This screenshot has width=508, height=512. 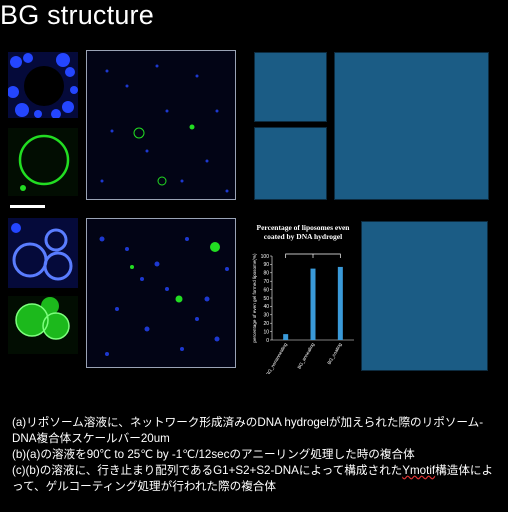 What do you see at coordinates (266, 299) in the screenshot?
I see `y-tick-label: 50` at bounding box center [266, 299].